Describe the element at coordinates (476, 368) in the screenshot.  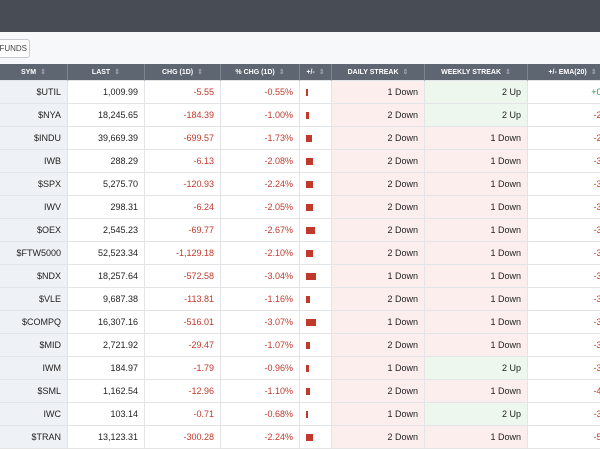
I see `table-cell: 2 Up` at that location.